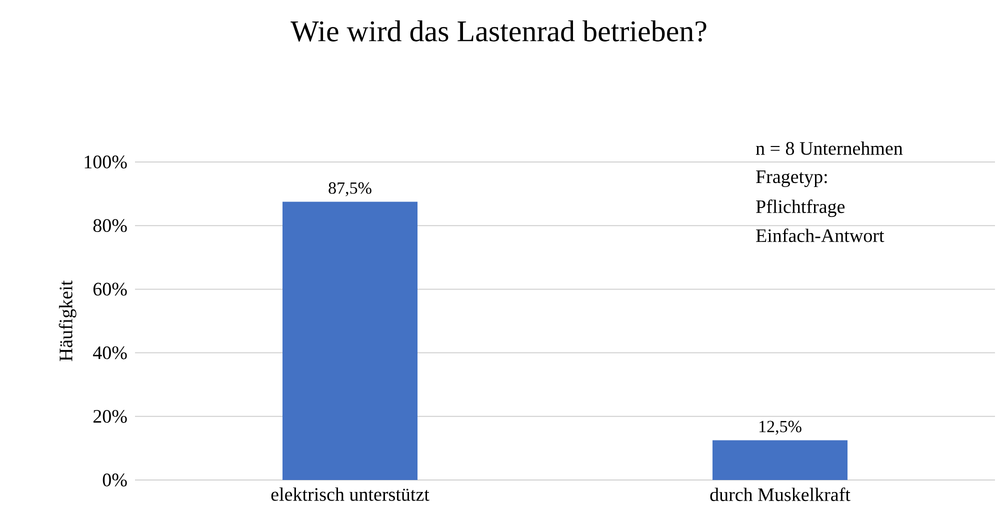 The image size is (999, 521). Describe the element at coordinates (110, 416) in the screenshot. I see `y-tick-label: 20%` at that location.